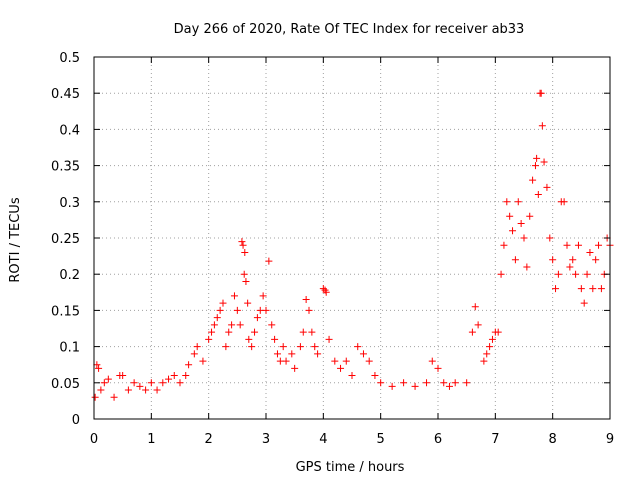  What do you see at coordinates (553, 439) in the screenshot?
I see `x-tick-label: 8` at bounding box center [553, 439].